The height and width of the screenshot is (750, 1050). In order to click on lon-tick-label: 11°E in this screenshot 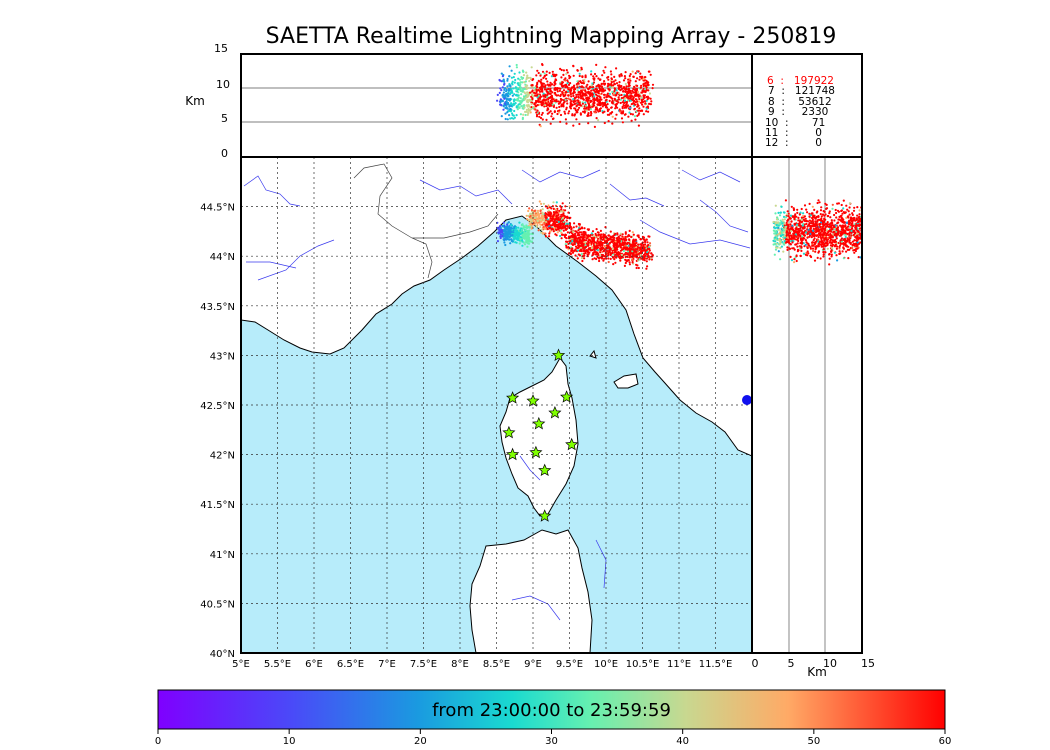, I will do `click(679, 664)`.